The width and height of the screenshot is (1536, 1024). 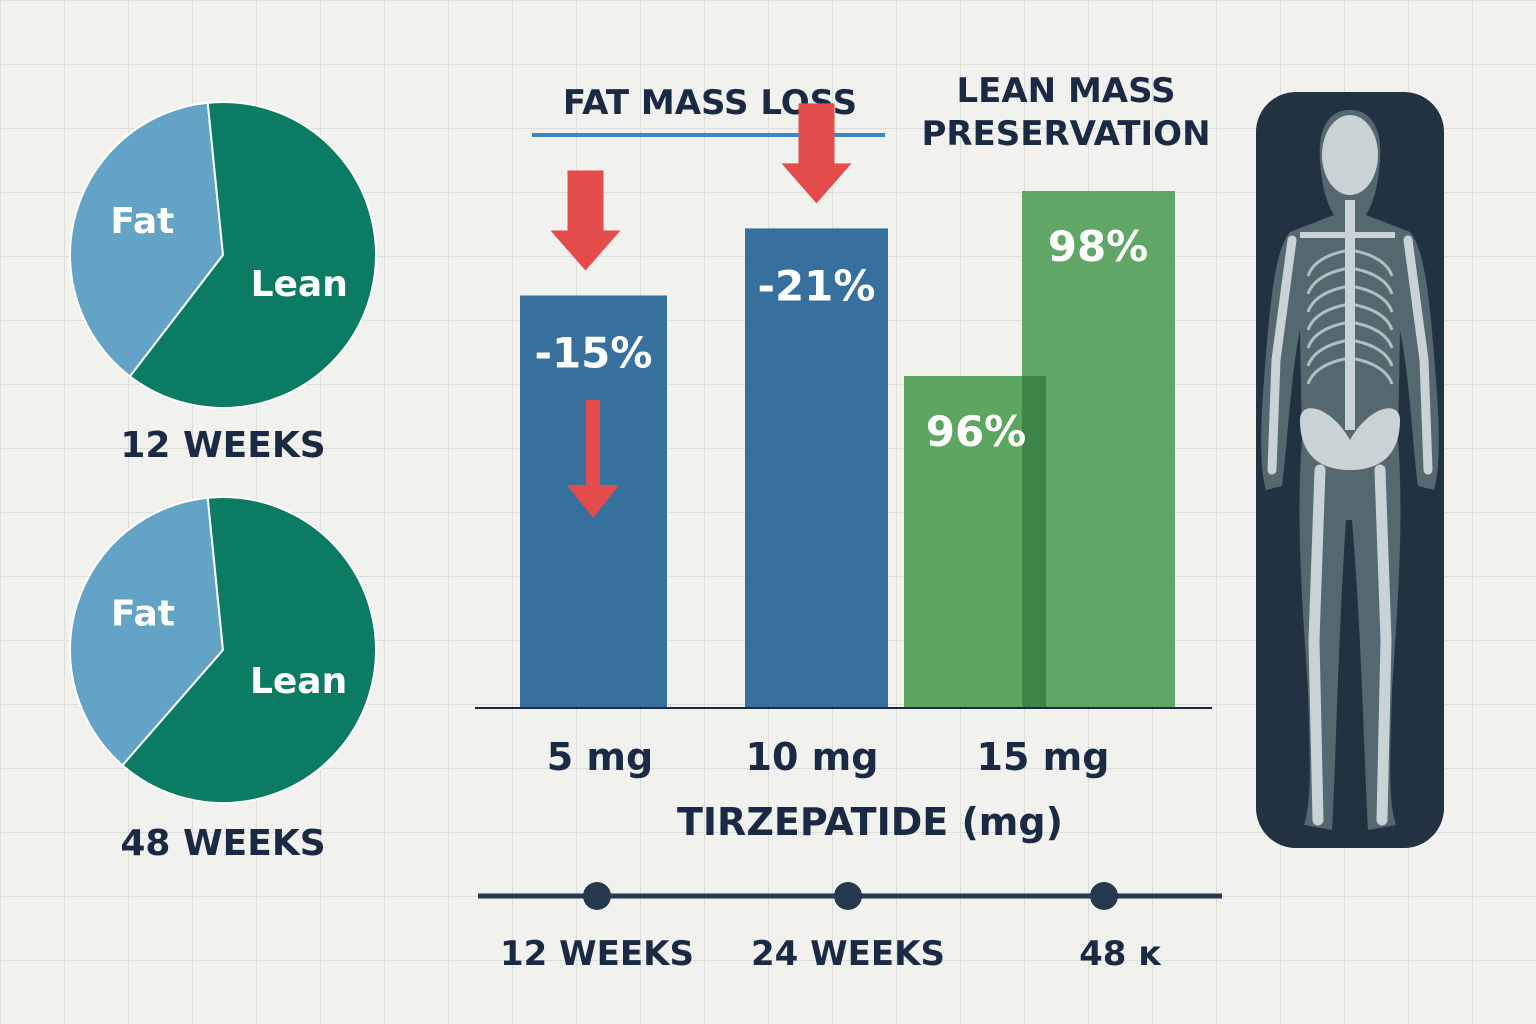 I want to click on x-axis-label: TIRZEPATIDE (mg), so click(x=870, y=822).